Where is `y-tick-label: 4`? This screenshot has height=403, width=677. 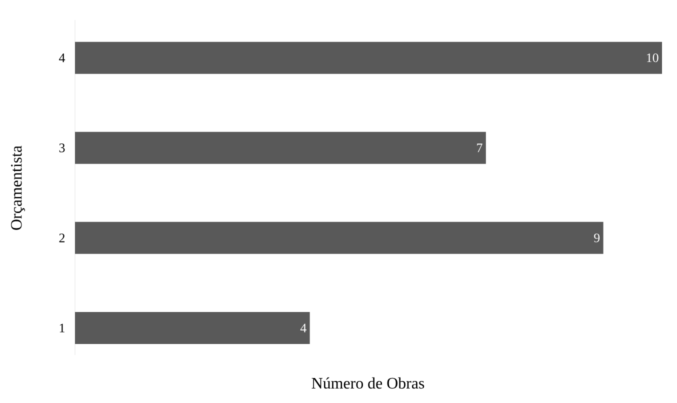 y-tick-label: 4 is located at coordinates (62, 58).